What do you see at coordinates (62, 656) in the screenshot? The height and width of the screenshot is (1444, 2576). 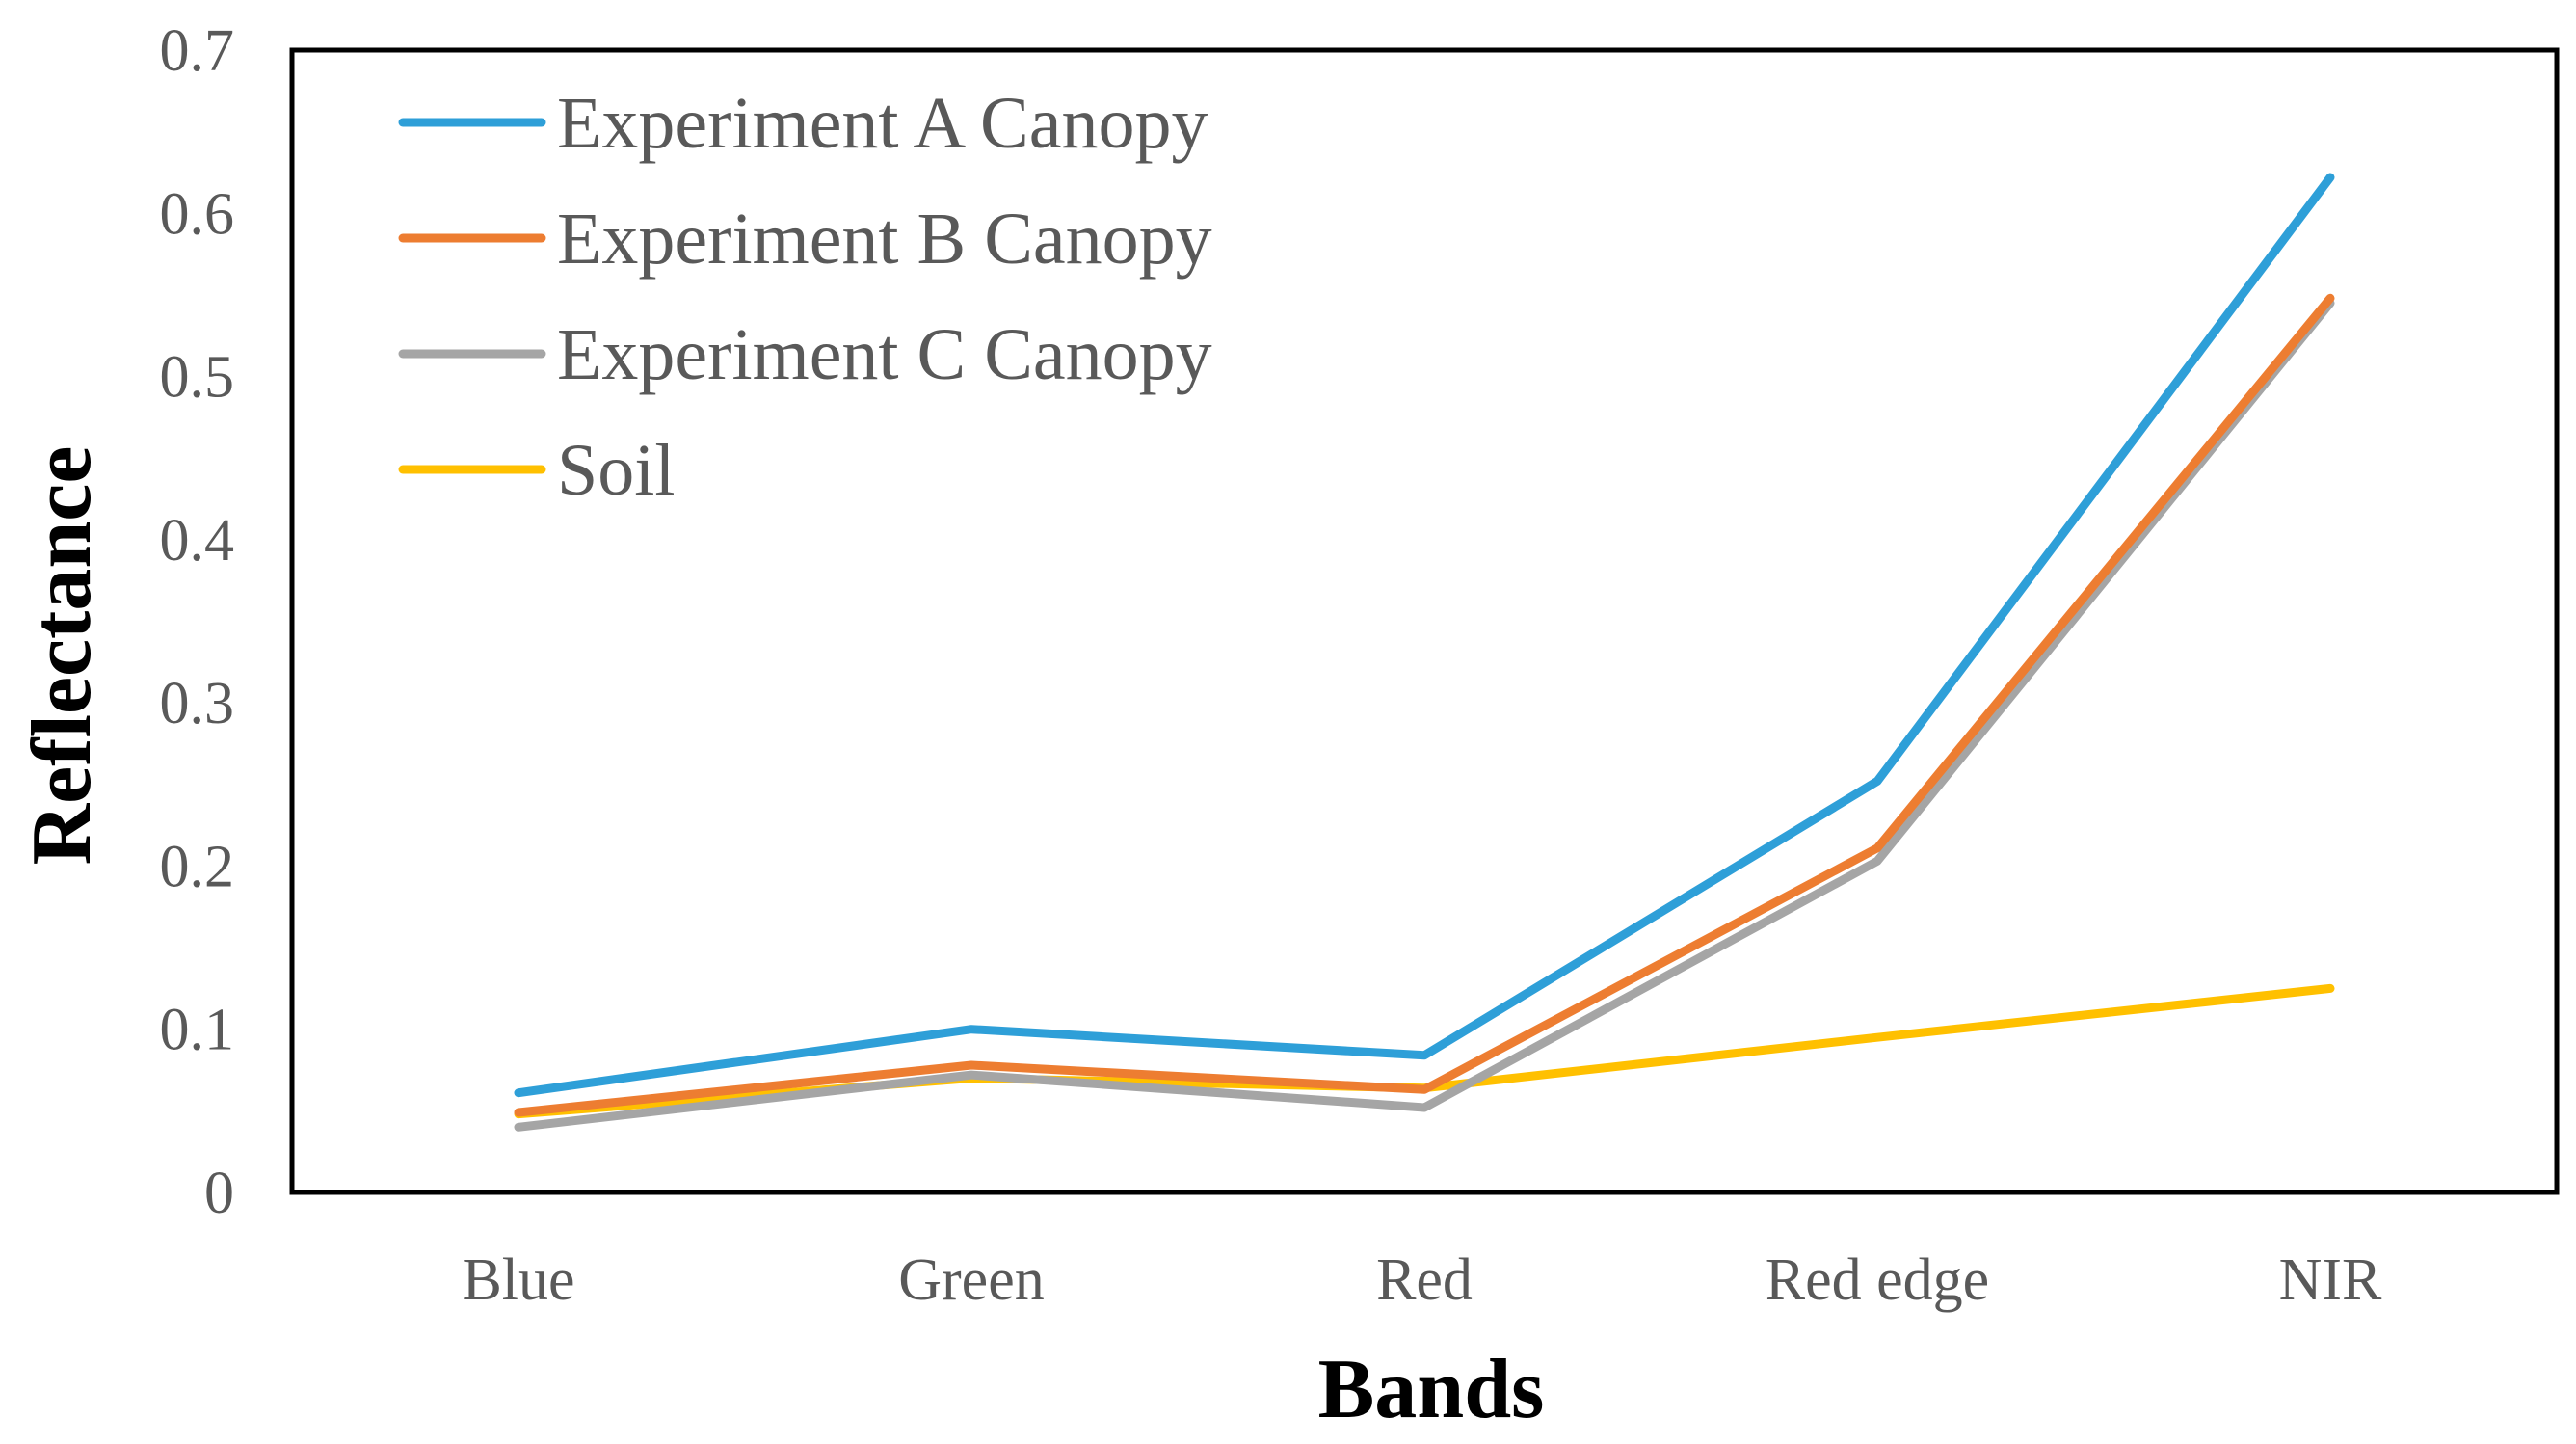 I see `y-axis-title: Reflectance` at bounding box center [62, 656].